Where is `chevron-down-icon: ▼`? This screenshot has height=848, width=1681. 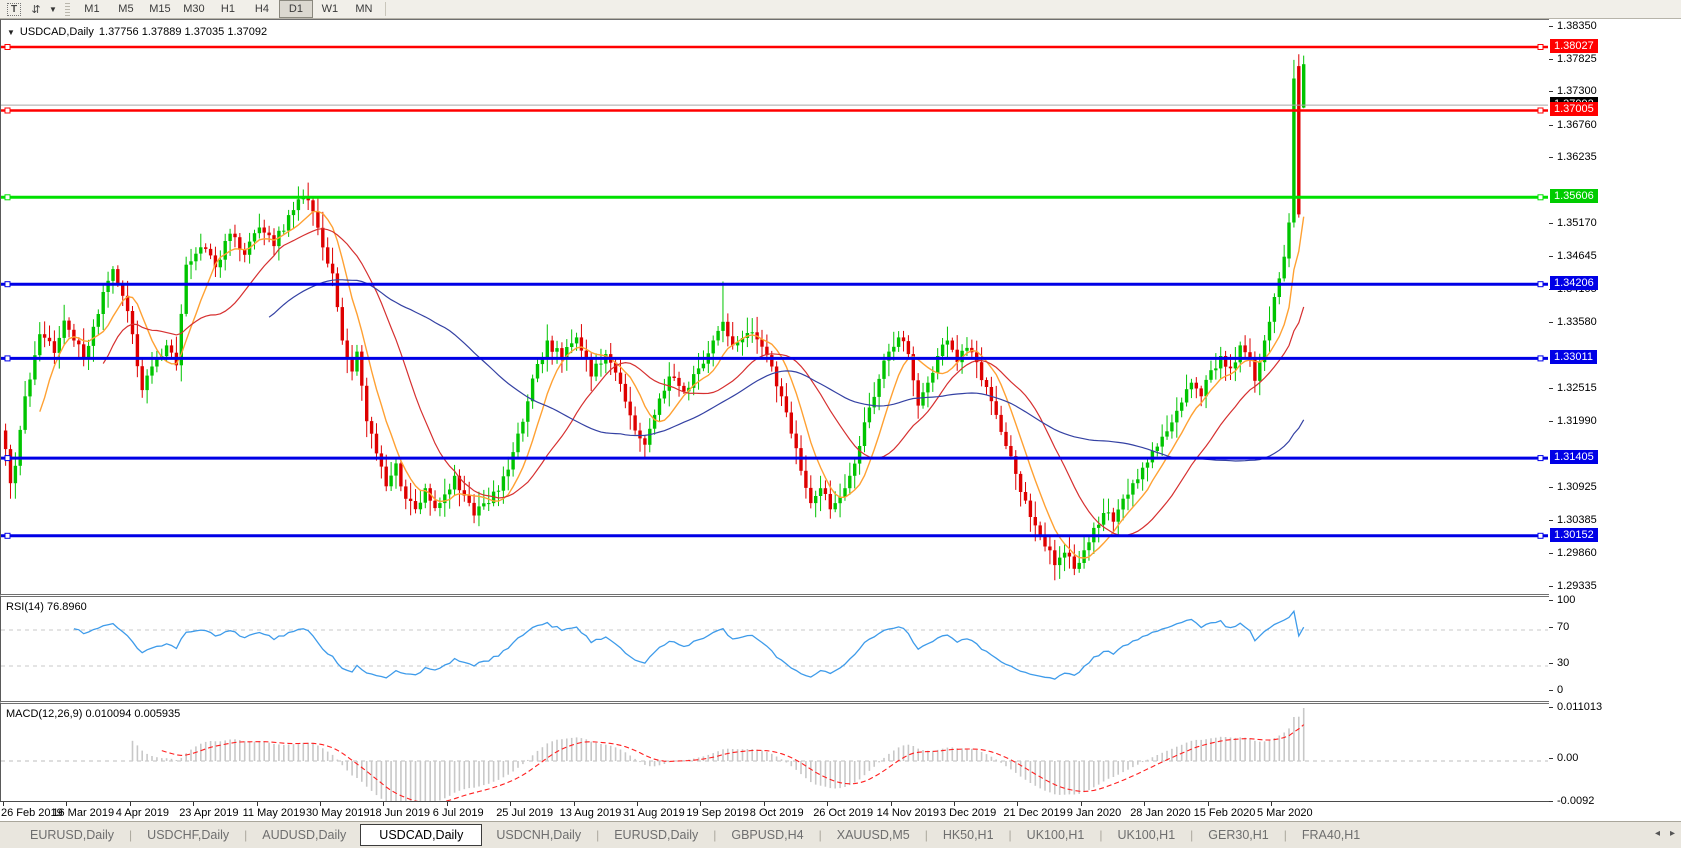 chevron-down-icon: ▼ is located at coordinates (11, 32).